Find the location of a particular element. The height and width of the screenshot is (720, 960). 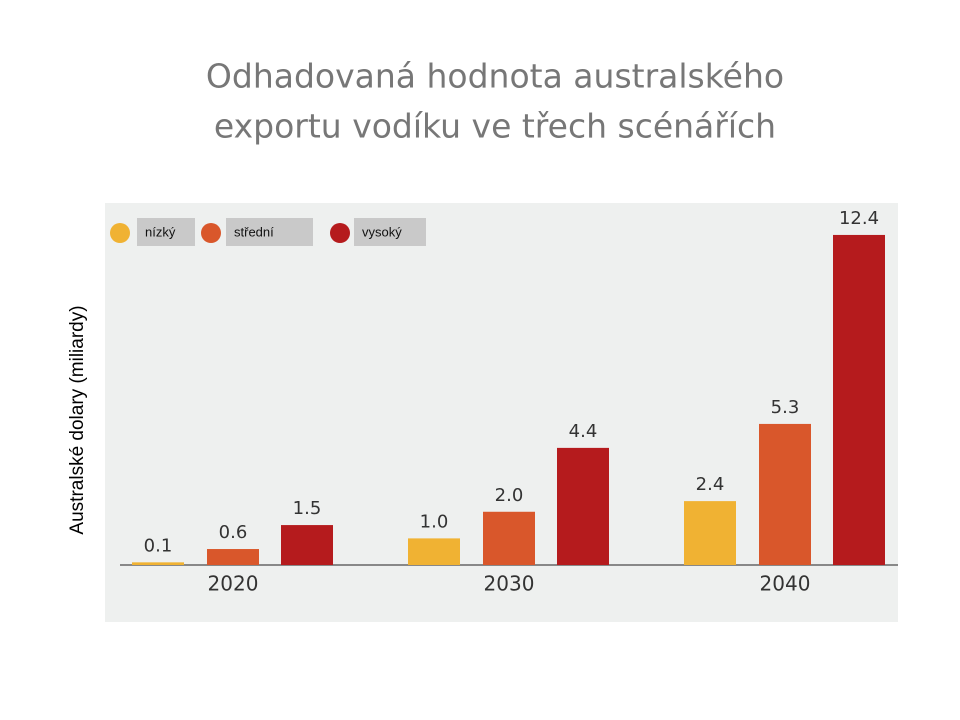

value-label: 0.1 is located at coordinates (158, 545).